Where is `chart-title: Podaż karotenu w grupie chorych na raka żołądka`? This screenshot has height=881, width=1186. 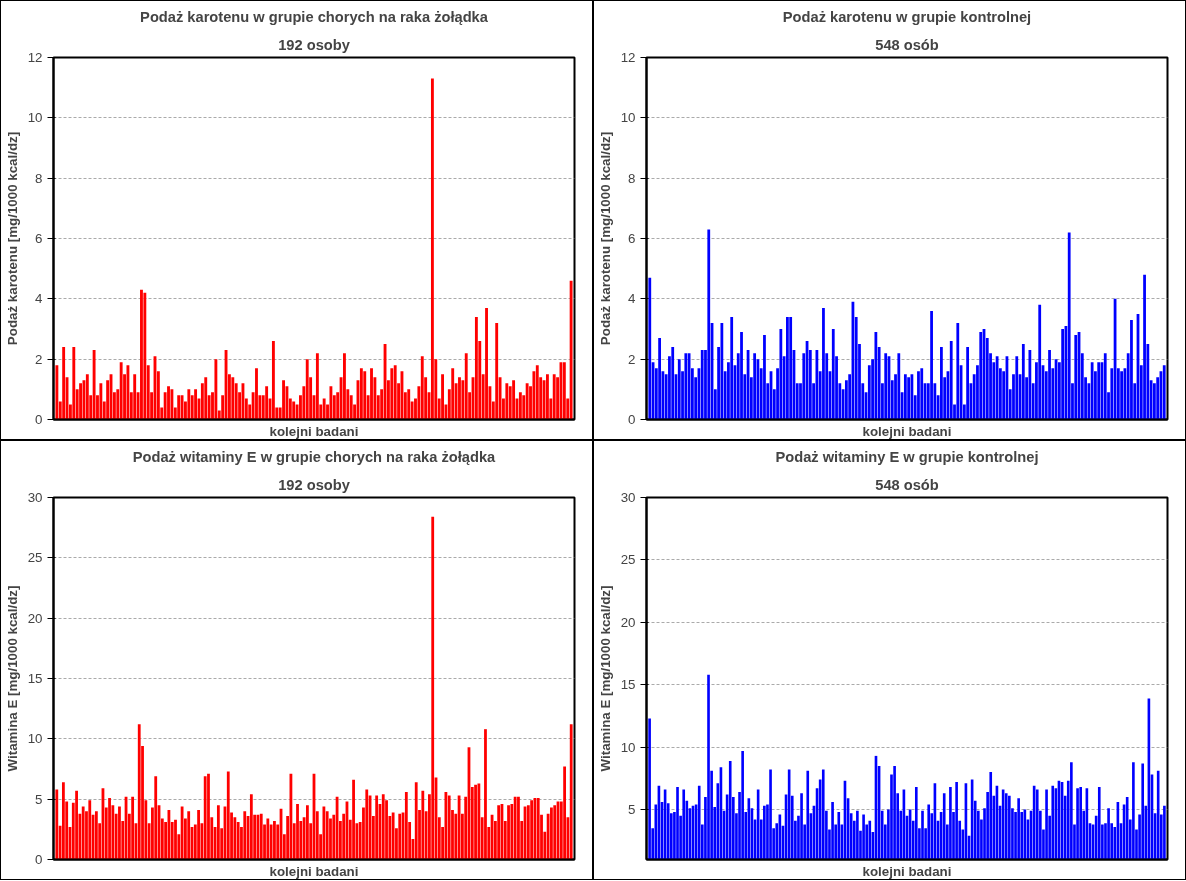 chart-title: Podaż karotenu w grupie chorych na raka żołądka is located at coordinates (314, 16).